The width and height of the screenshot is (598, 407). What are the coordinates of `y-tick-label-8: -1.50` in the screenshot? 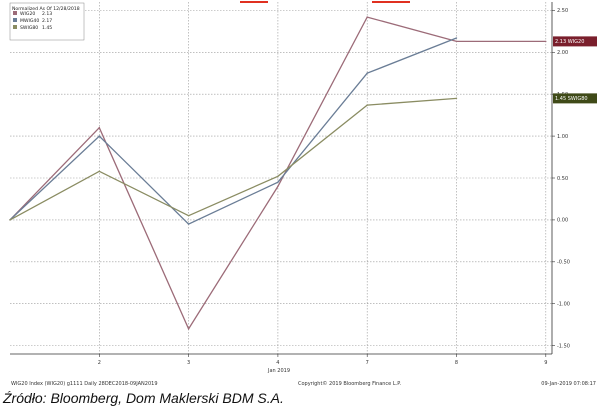 It's located at (563, 346).